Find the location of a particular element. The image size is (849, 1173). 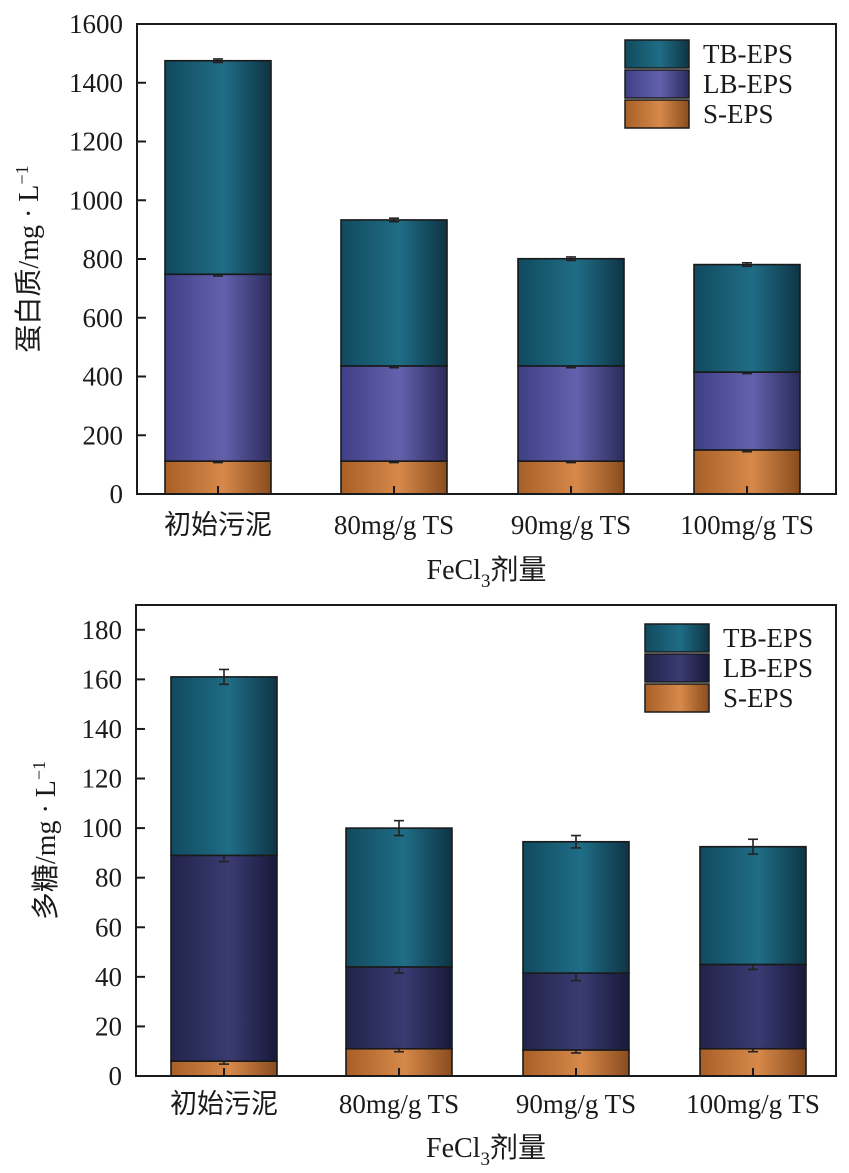

y-tick-label: 200 is located at coordinates (103, 435).